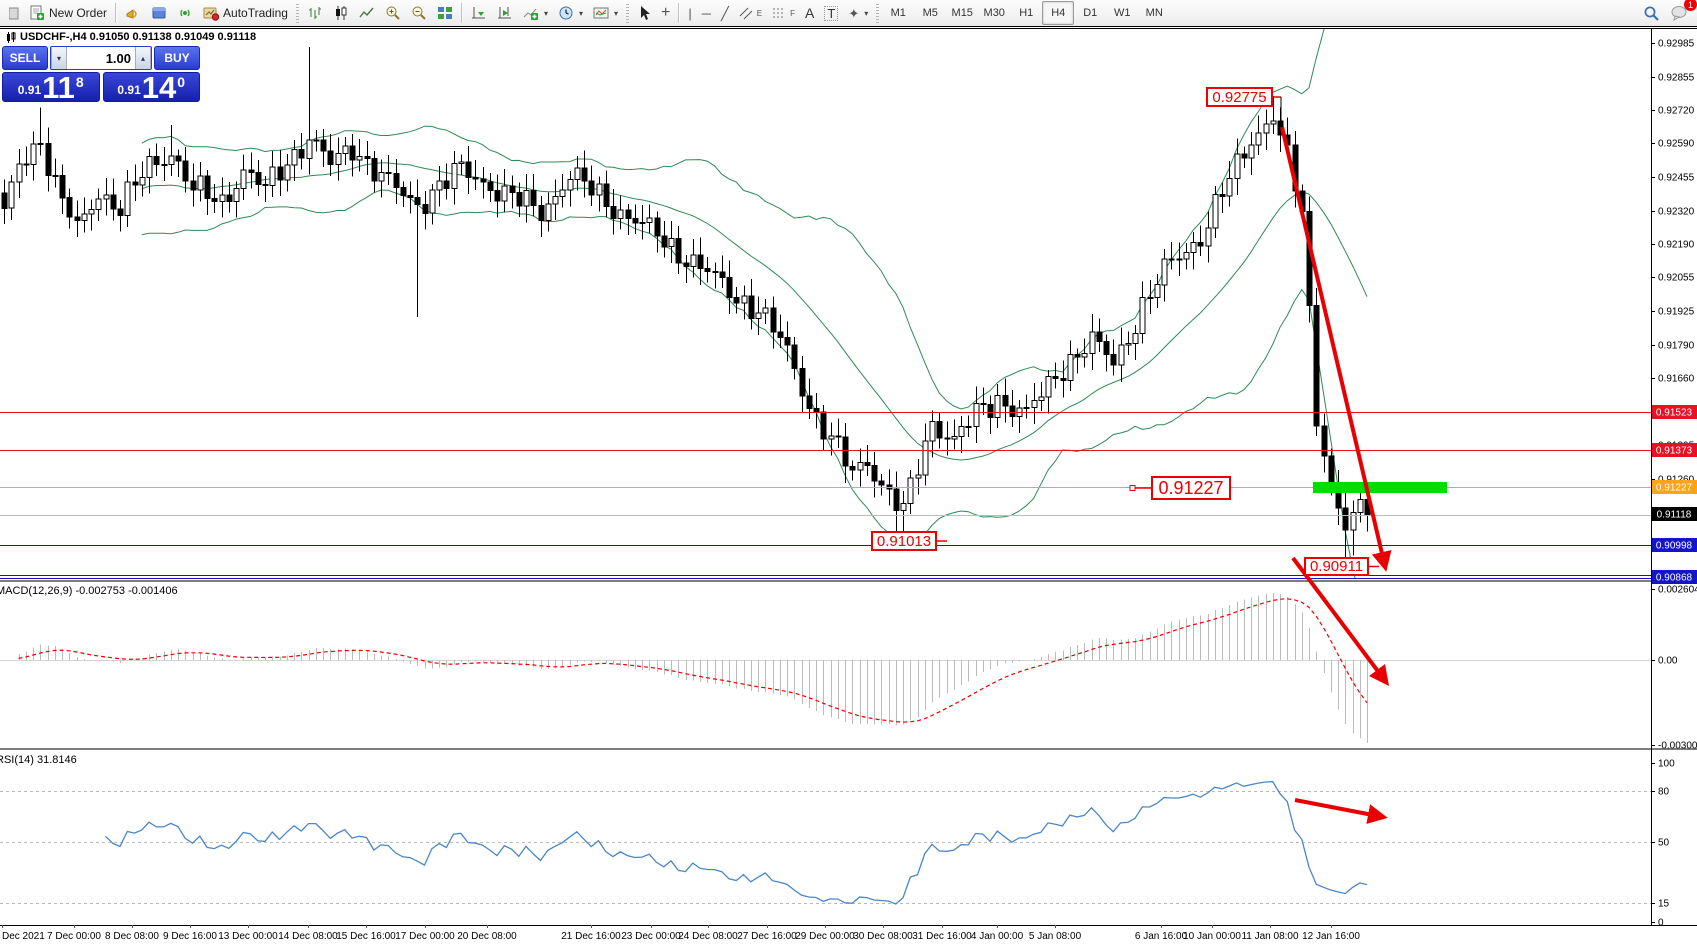 The height and width of the screenshot is (944, 1697). I want to click on green-highlight-rectangle, so click(1380, 487).